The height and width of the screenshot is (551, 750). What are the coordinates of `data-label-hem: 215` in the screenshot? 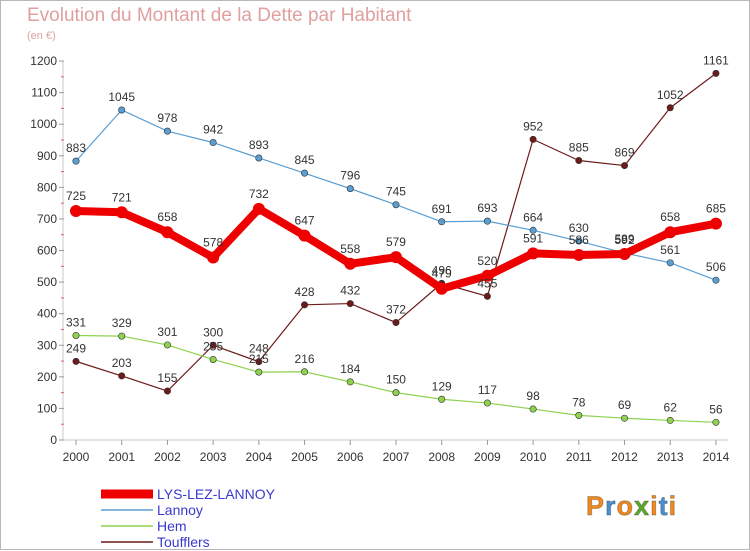 It's located at (259, 359).